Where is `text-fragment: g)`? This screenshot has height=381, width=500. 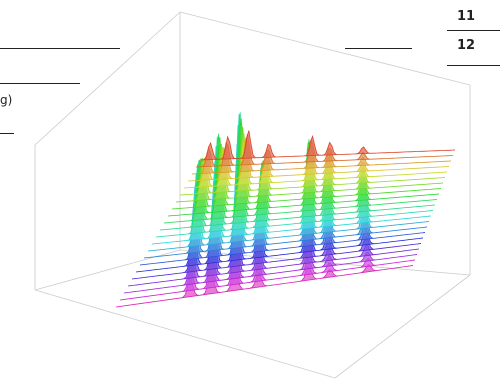
text-fragment: g) is located at coordinates (6, 100).